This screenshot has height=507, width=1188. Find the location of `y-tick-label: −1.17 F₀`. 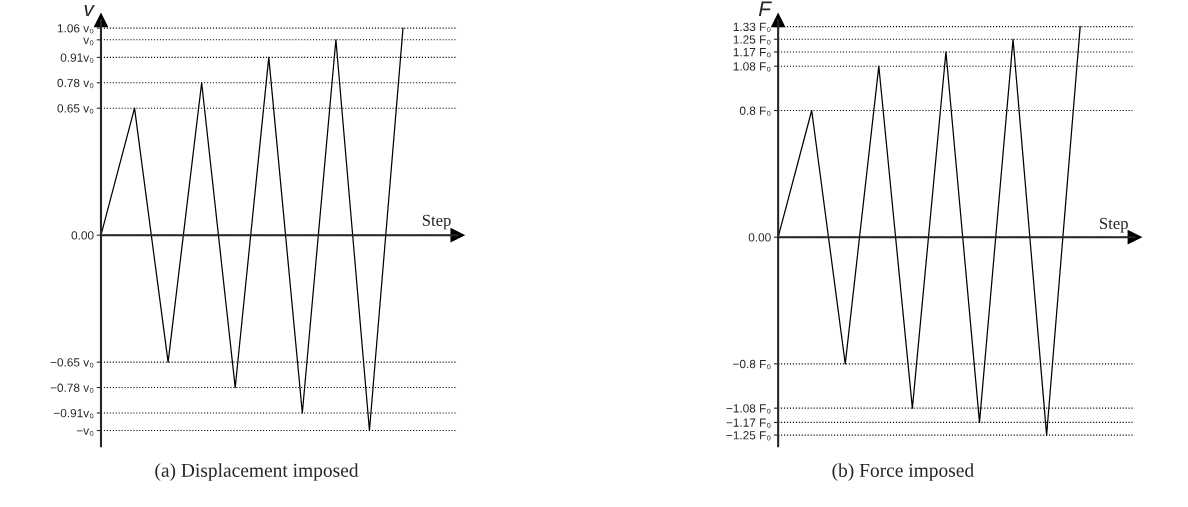

y-tick-label: −1.17 F₀ is located at coordinates (748, 423).